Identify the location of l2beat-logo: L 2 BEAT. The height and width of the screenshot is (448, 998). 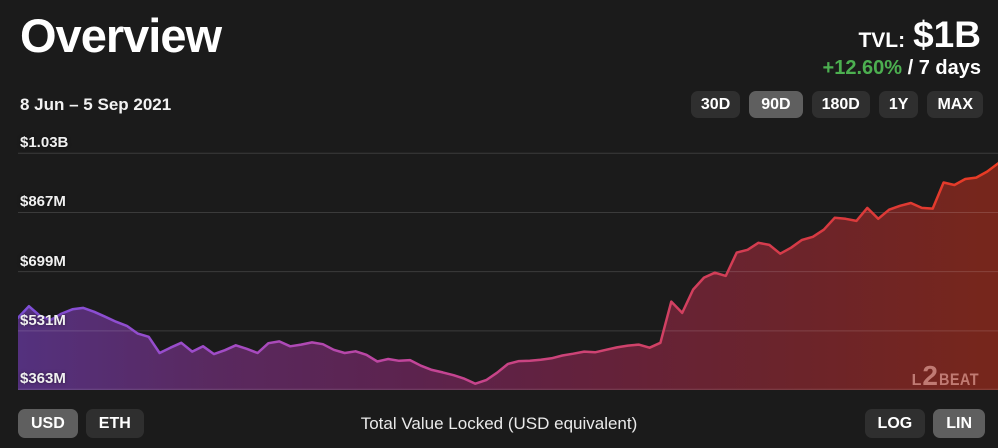
(949, 376).